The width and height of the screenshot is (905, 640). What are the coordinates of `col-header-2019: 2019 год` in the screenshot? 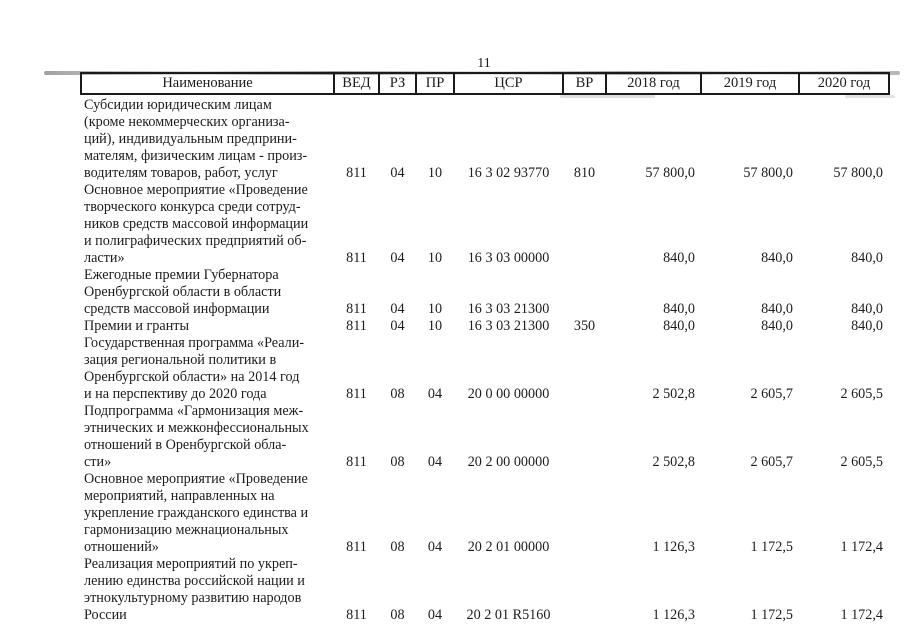 It's located at (750, 83).